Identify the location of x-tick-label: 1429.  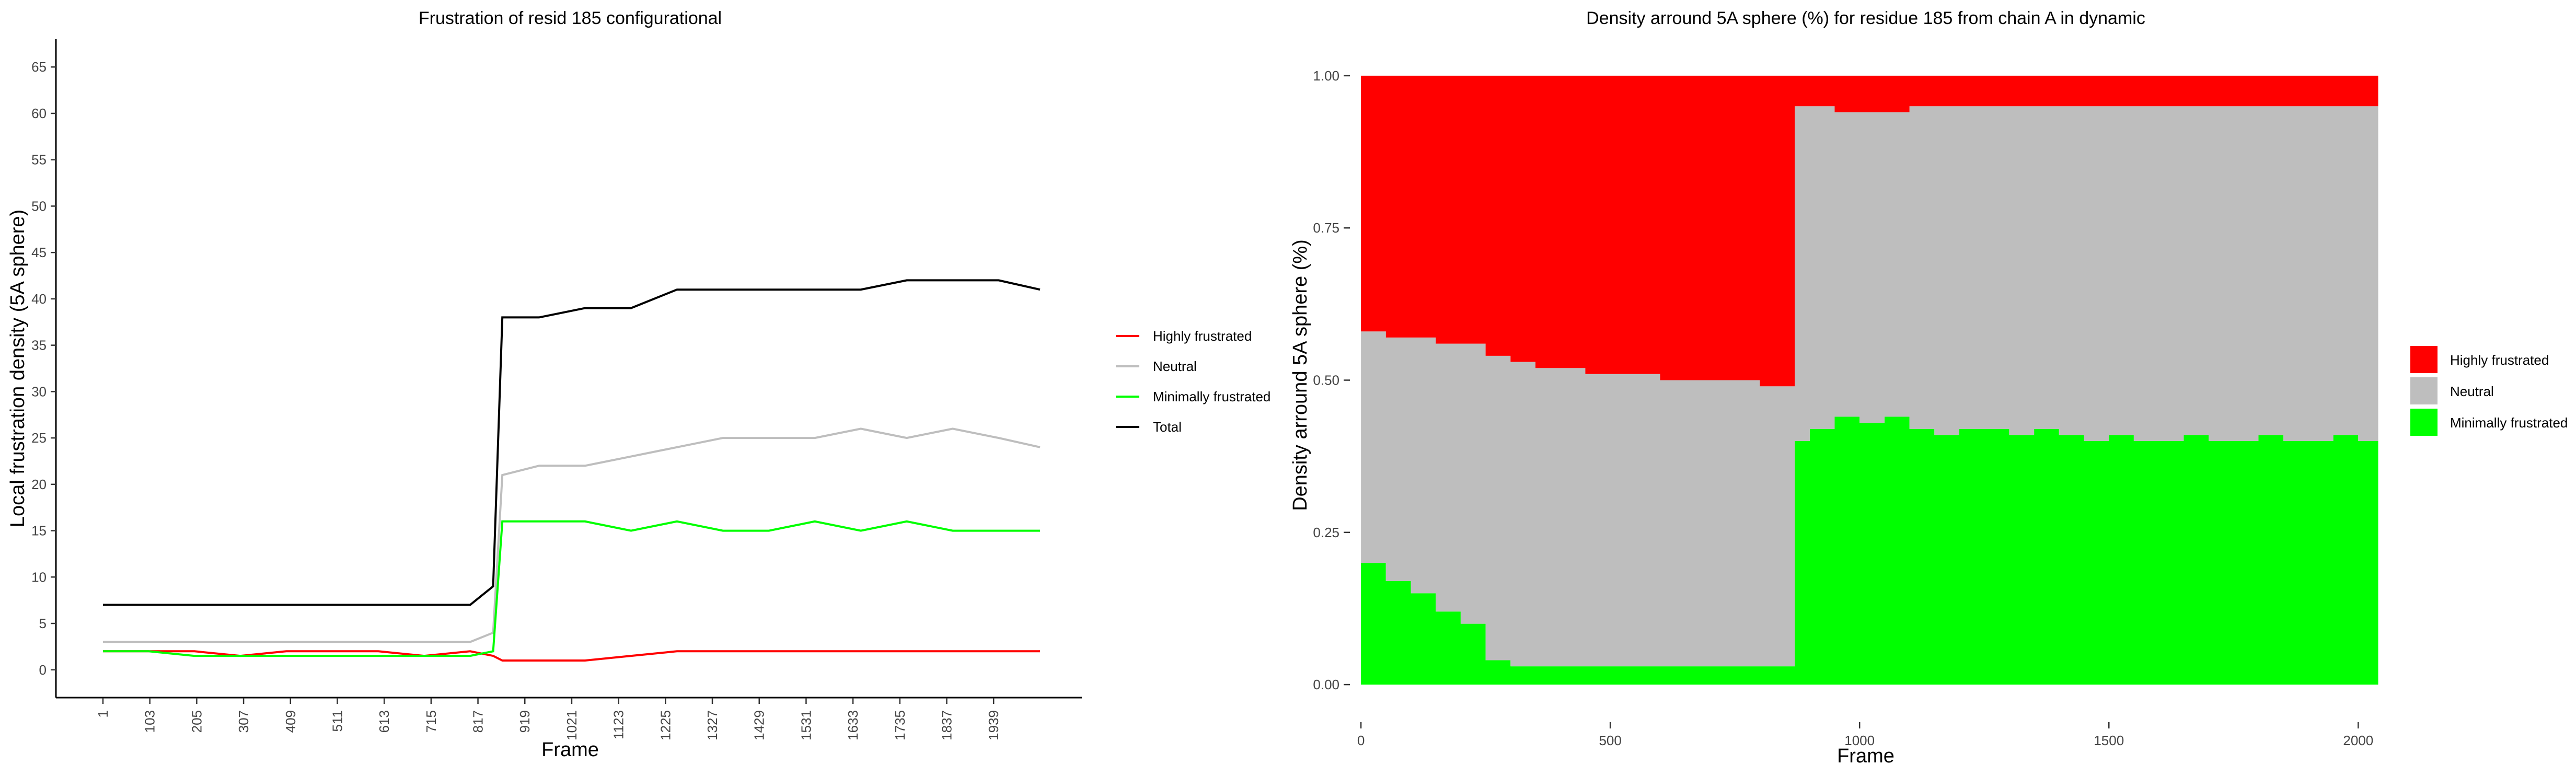
(759, 725).